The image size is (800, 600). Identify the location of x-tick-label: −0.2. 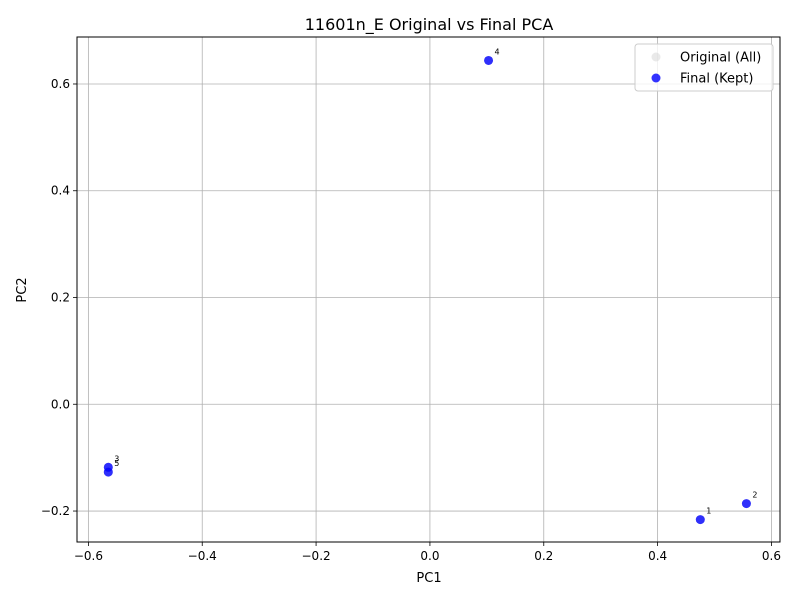
(316, 556).